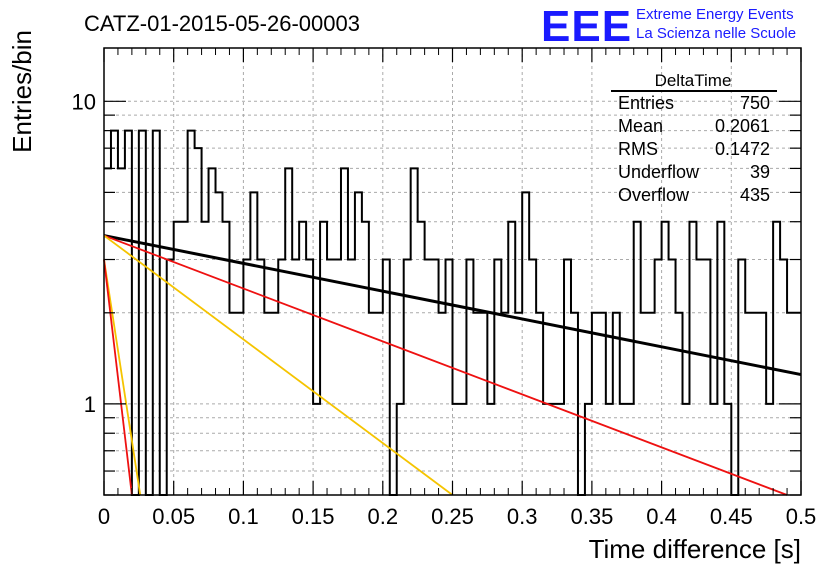  Describe the element at coordinates (654, 195) in the screenshot. I see `stats-row-label: Overflow` at that location.